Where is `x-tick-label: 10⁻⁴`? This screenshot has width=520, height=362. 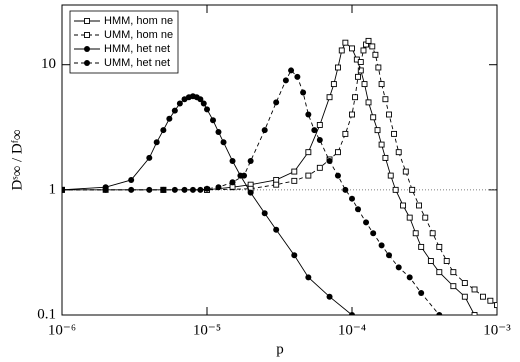 x-tick-label: 10⁻⁴ is located at coordinates (352, 330).